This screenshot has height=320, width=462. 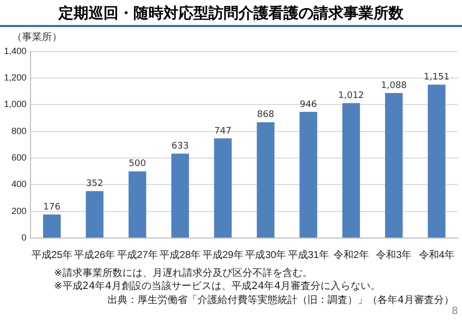 What do you see at coordinates (37, 37) in the screenshot?
I see `y-axis-title: （事業所）` at bounding box center [37, 37].